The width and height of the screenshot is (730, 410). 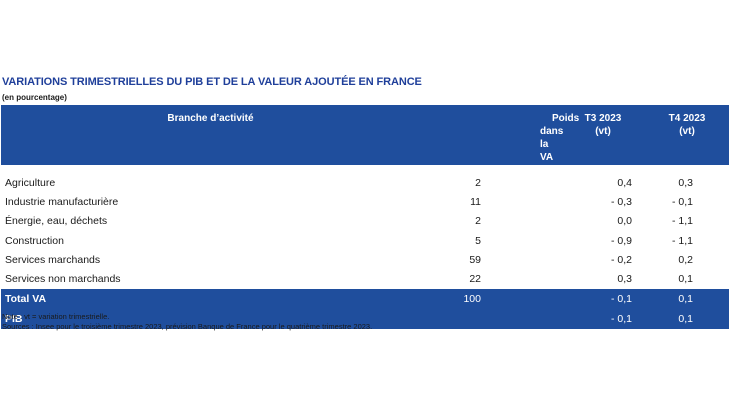 What do you see at coordinates (478, 240) in the screenshot?
I see `cell-poids: 5` at bounding box center [478, 240].